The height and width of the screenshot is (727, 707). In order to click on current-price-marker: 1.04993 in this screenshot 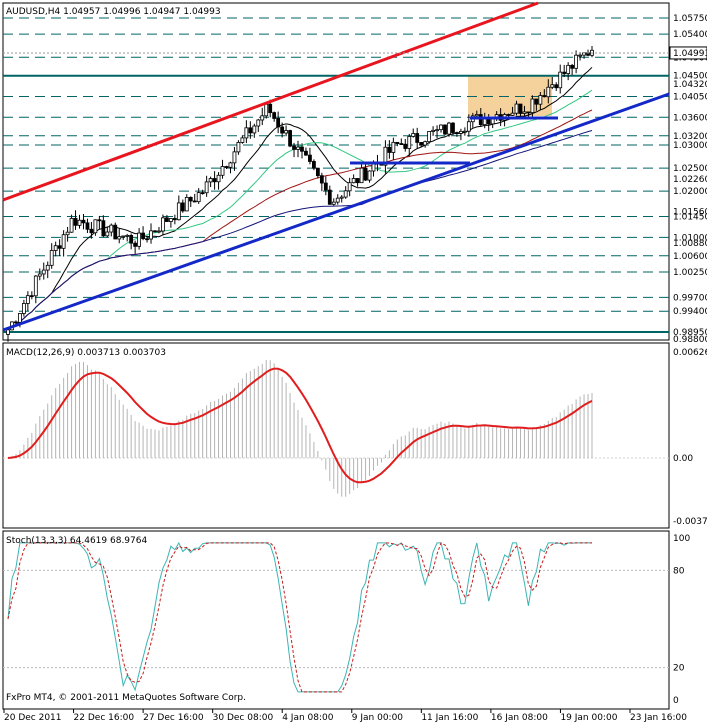, I will do `click(355, 53)`.